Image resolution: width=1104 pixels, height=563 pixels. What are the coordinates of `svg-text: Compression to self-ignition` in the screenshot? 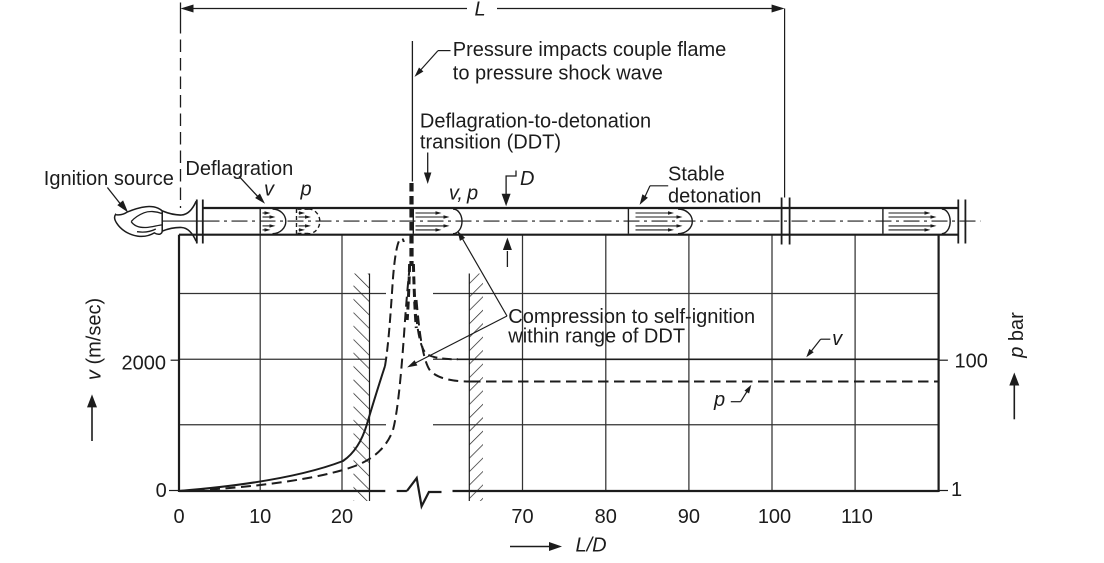 It's located at (631, 317).